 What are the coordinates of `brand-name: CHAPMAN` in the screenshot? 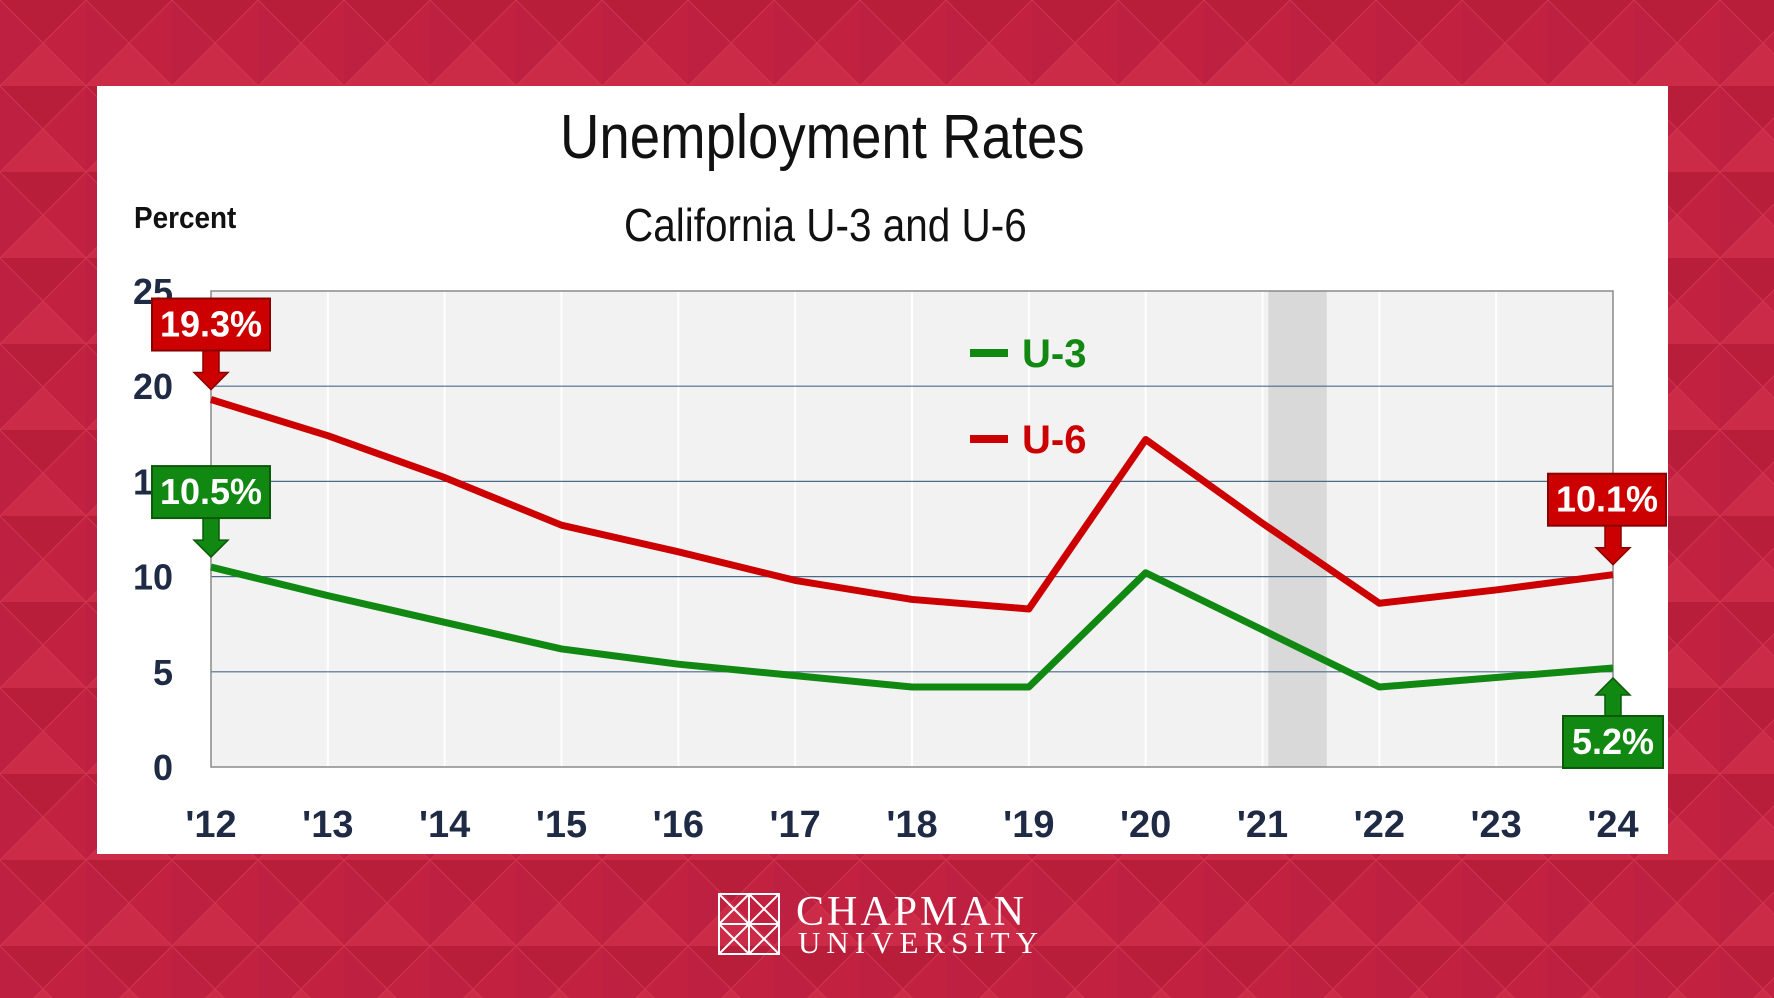 It's located at (912, 912).